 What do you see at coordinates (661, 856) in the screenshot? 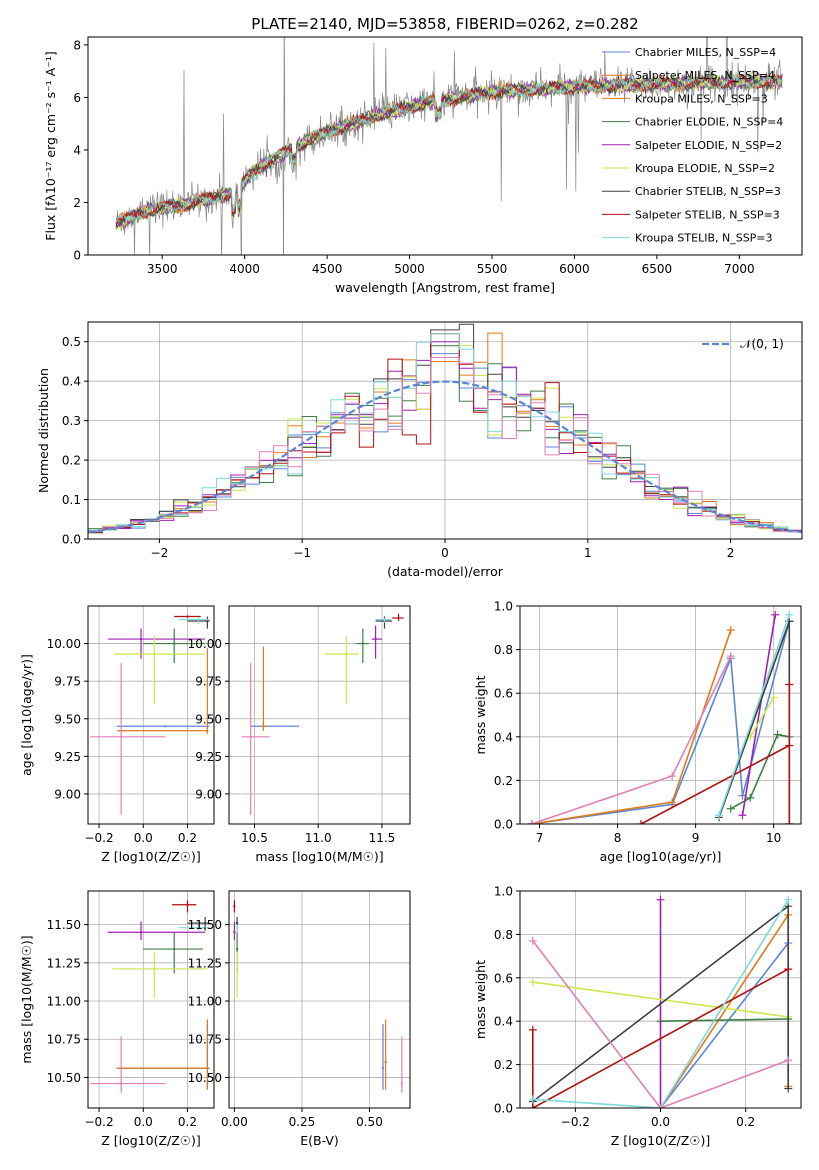
I see `x-axis-label: age [log10(age/yr)]` at bounding box center [661, 856].